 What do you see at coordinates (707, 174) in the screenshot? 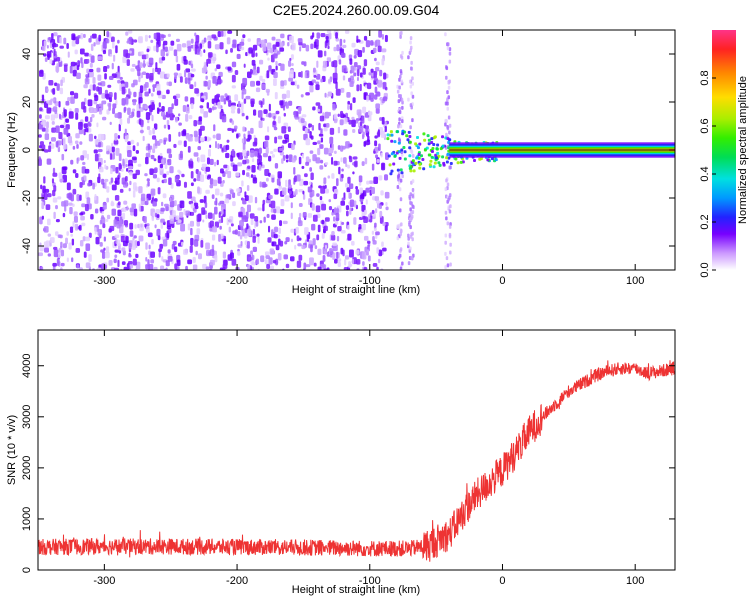
I see `colorbar-ticks: 0.00.20.40.60.8` at bounding box center [707, 174].